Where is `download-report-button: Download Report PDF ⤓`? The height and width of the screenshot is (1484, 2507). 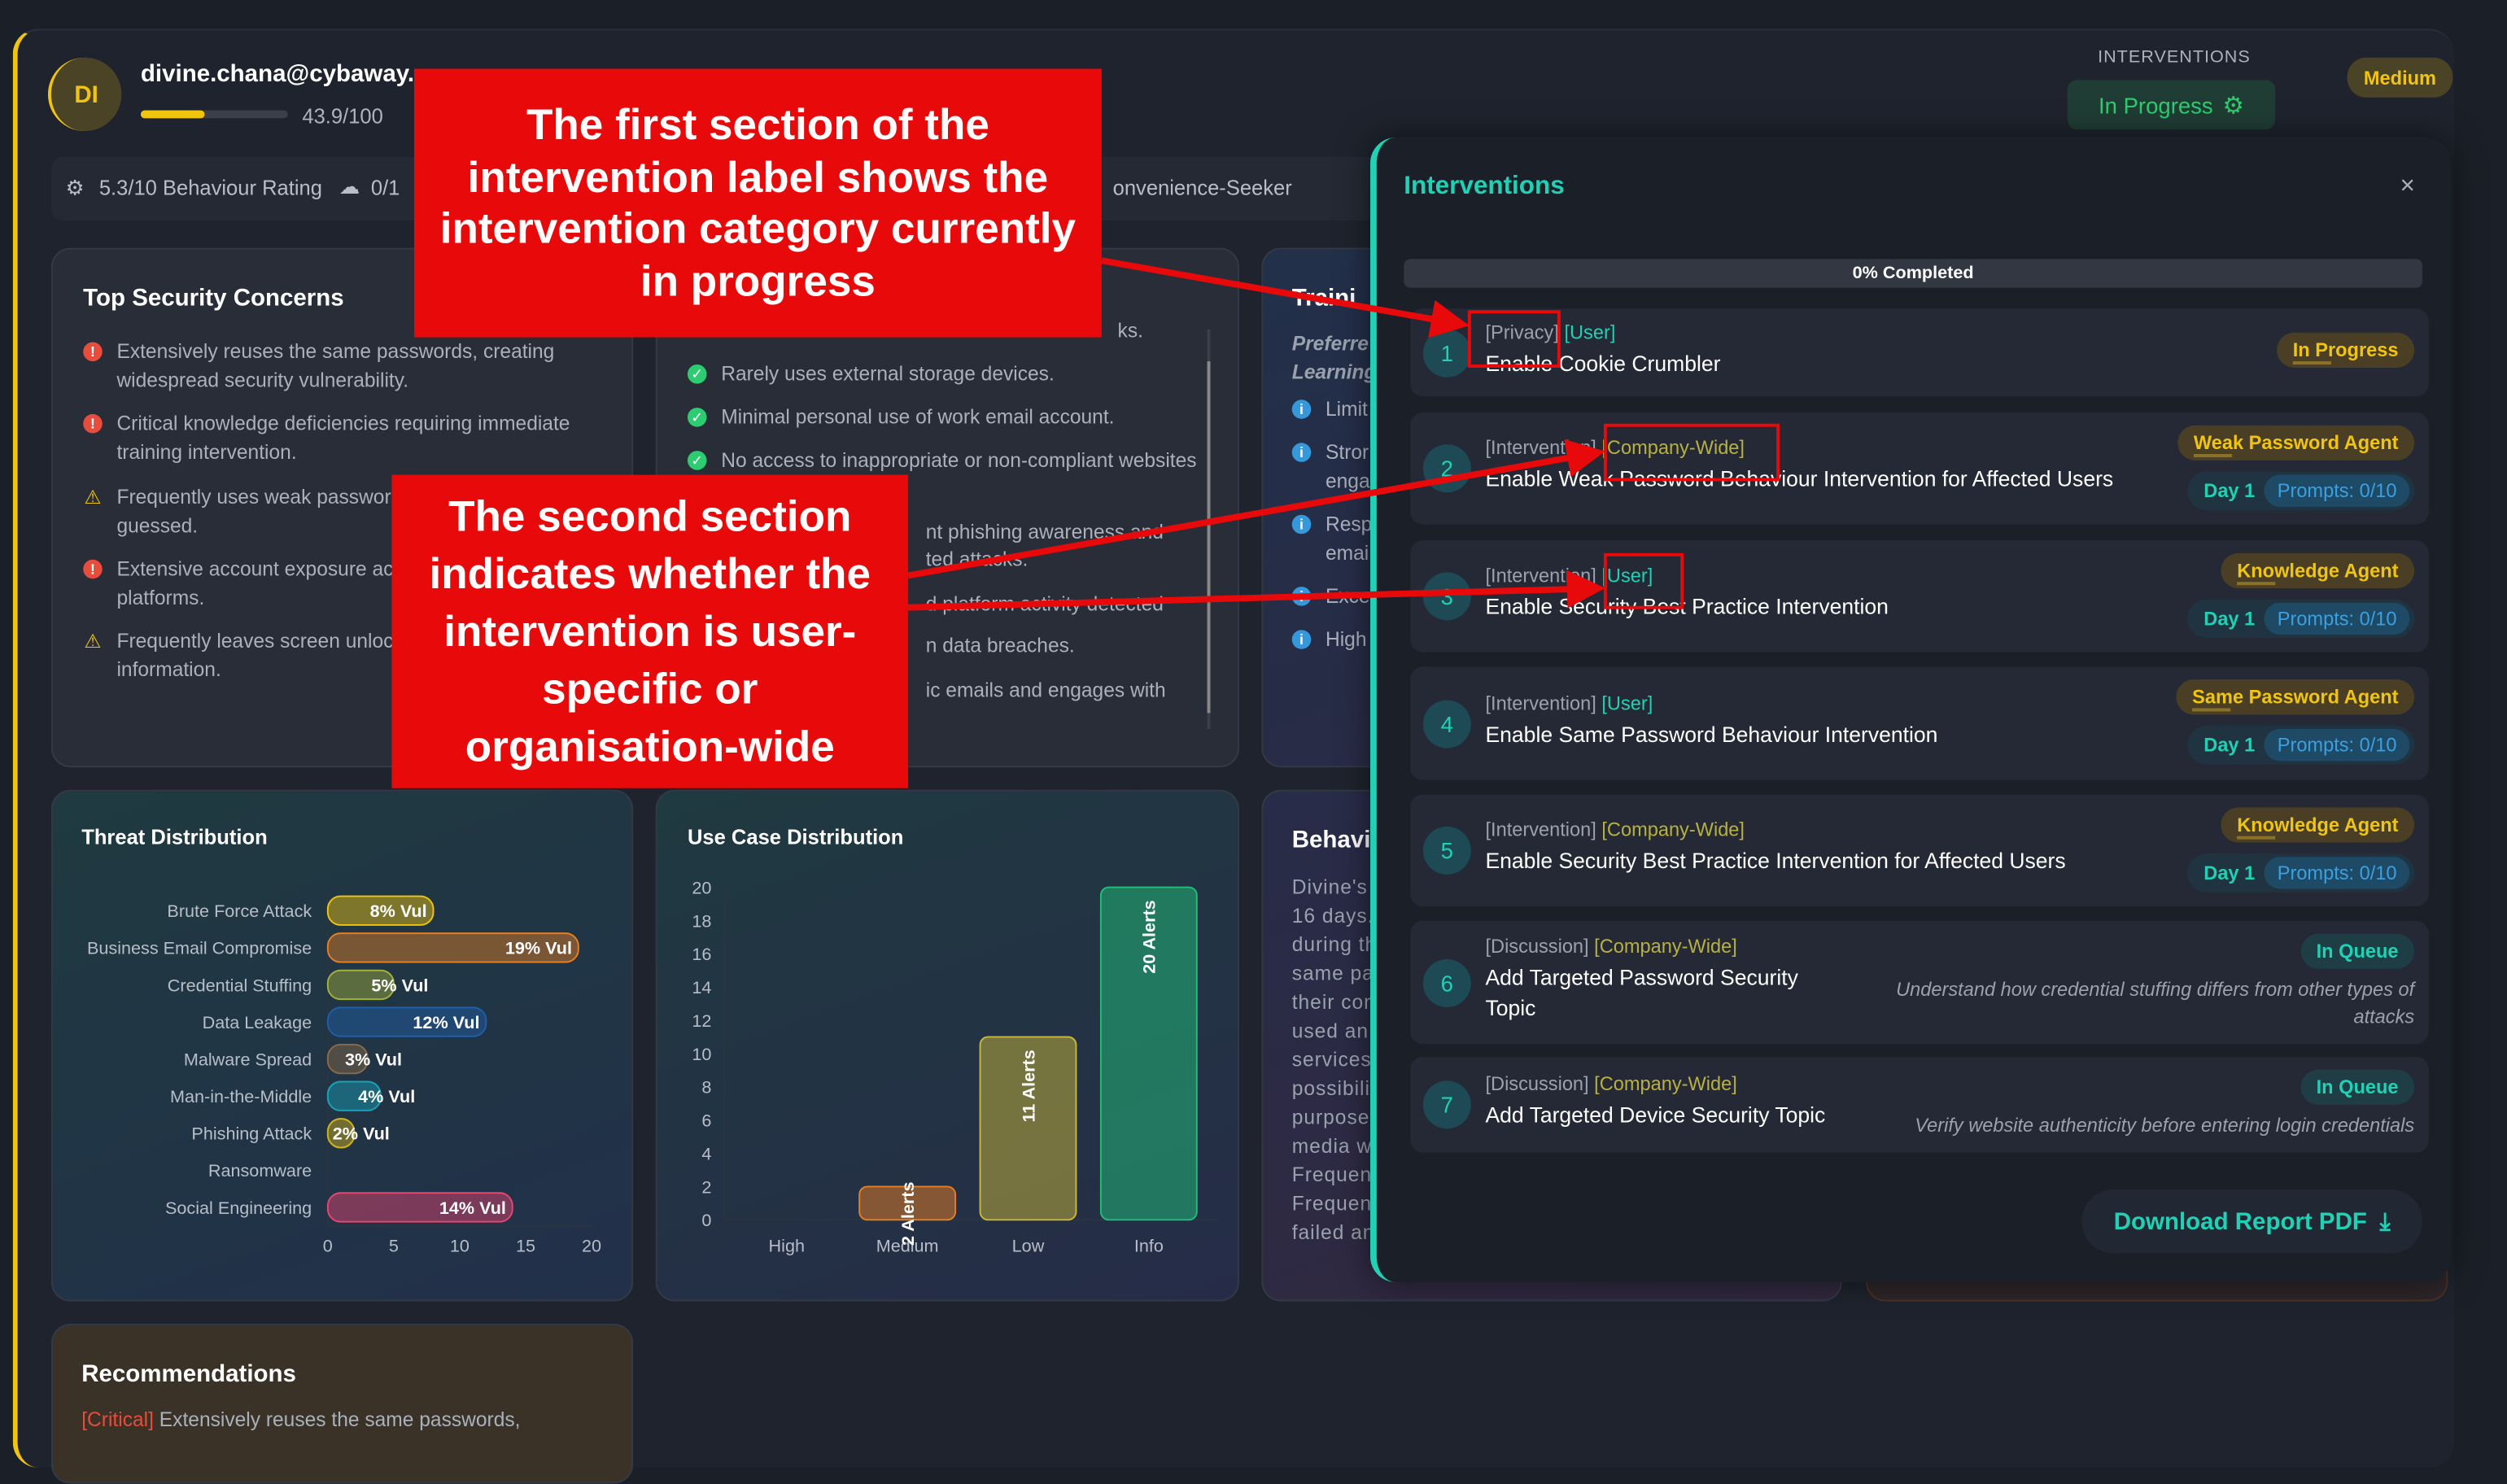
download-report-button: Download Report PDF ⤓ is located at coordinates (2252, 1222).